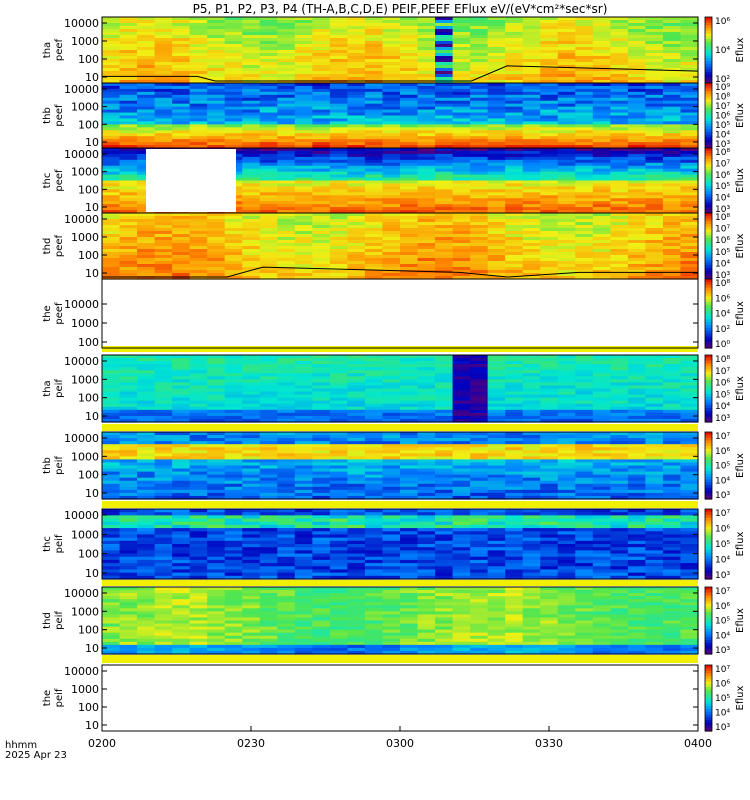 This screenshot has width=750, height=800. Describe the element at coordinates (740, 49) in the screenshot. I see `colorbar-label: Eflux` at that location.